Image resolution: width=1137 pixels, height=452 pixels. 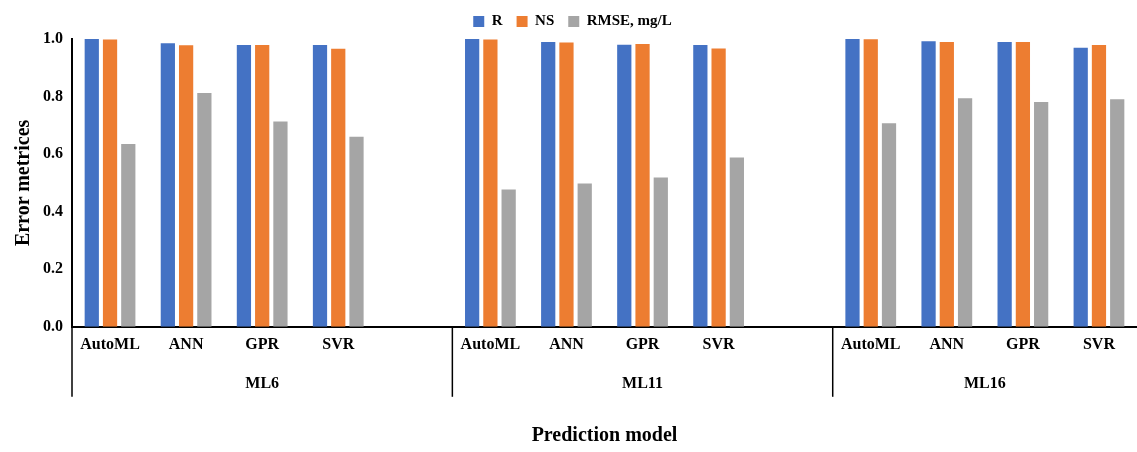 What do you see at coordinates (262, 382) in the screenshot?
I see `text: ML6` at bounding box center [262, 382].